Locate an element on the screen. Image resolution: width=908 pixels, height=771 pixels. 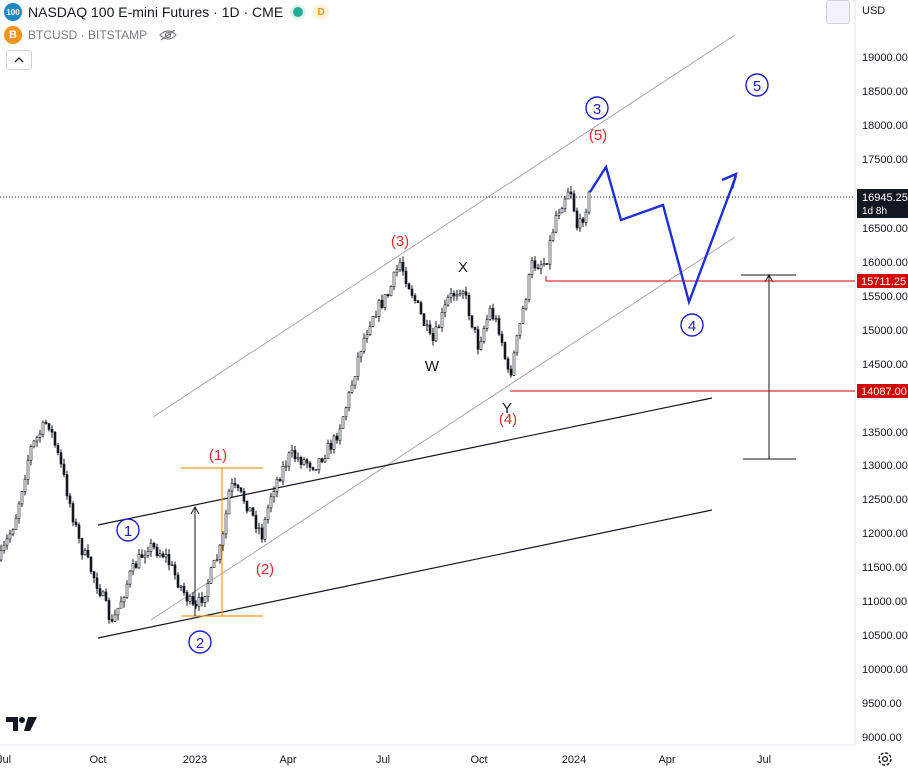
price-tick-label: 10000.00 is located at coordinates (885, 670).